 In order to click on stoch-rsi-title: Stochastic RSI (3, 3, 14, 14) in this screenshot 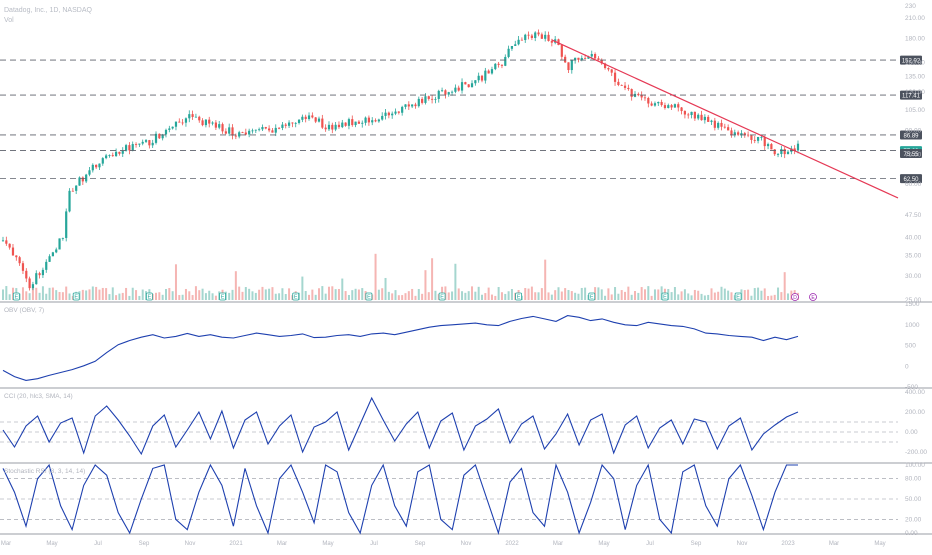, I will do `click(44, 471)`.